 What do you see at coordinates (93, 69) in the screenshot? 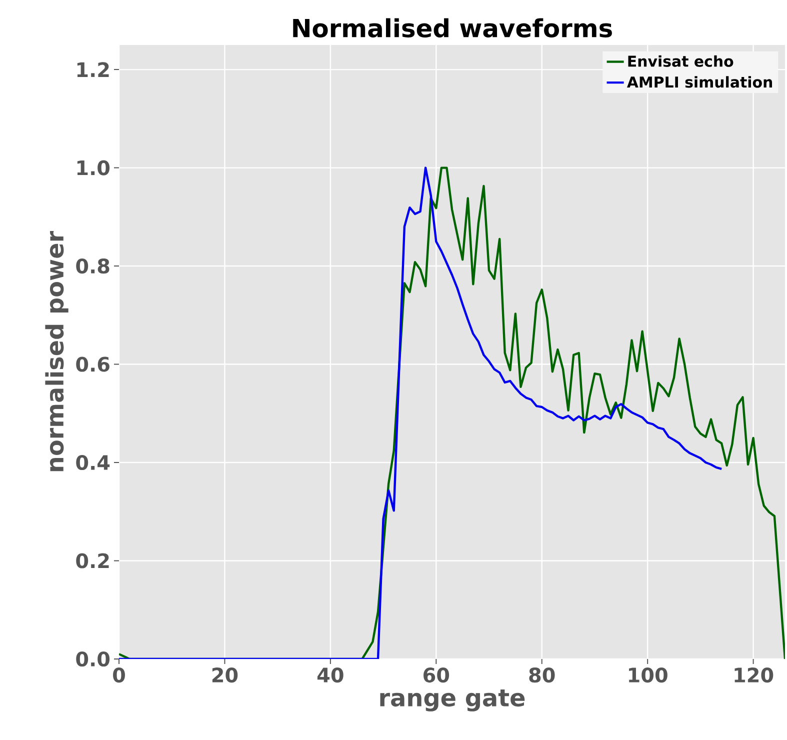
I see `y-tick-label: 1.2` at bounding box center [93, 69].